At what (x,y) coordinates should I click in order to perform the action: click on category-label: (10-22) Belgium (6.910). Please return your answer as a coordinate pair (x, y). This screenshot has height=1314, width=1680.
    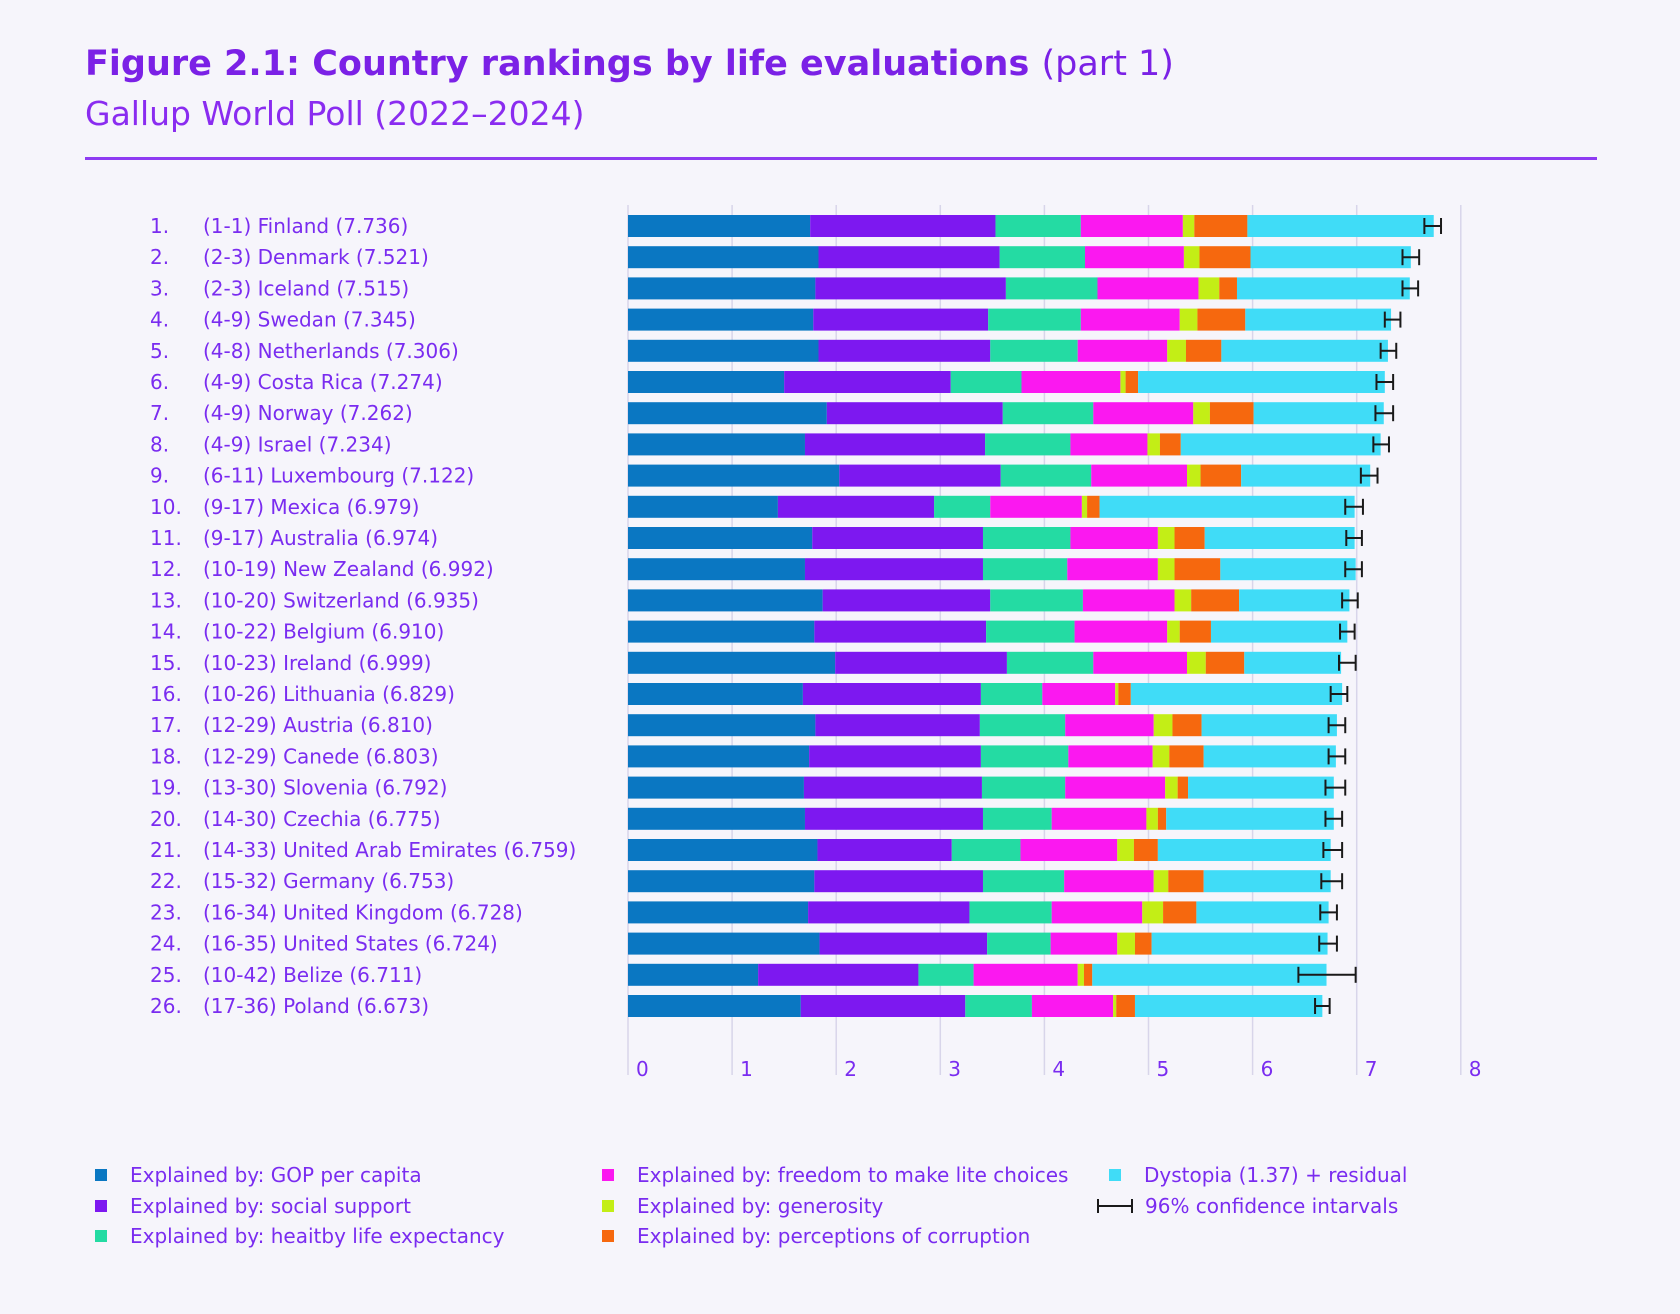
    Looking at the image, I should click on (323, 632).